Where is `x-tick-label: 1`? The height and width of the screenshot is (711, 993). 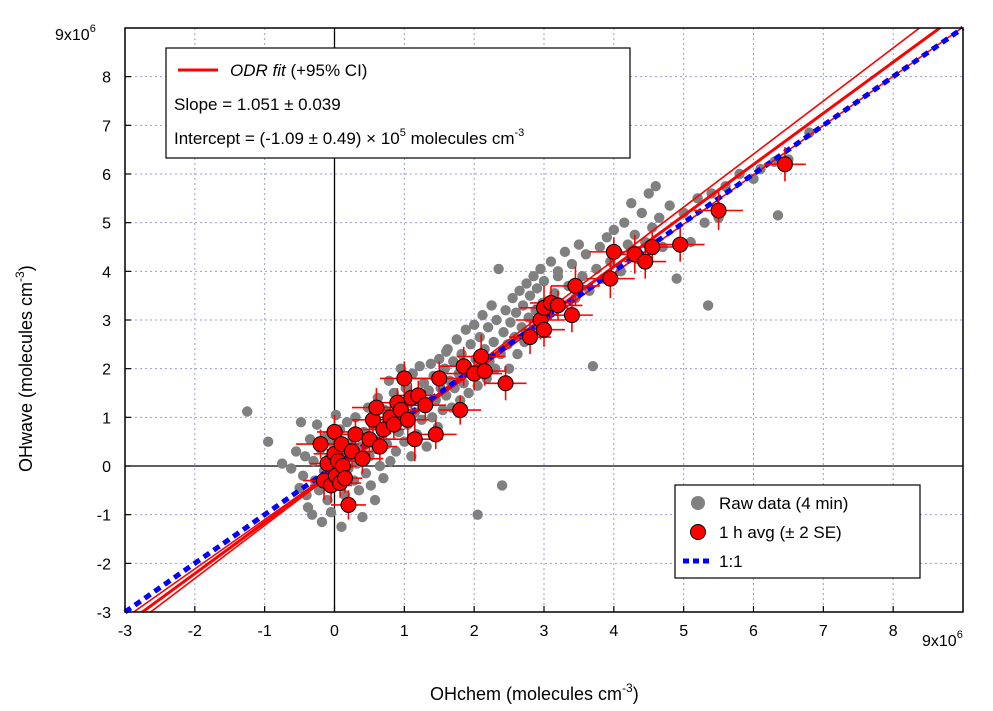
x-tick-label: 1 is located at coordinates (404, 631).